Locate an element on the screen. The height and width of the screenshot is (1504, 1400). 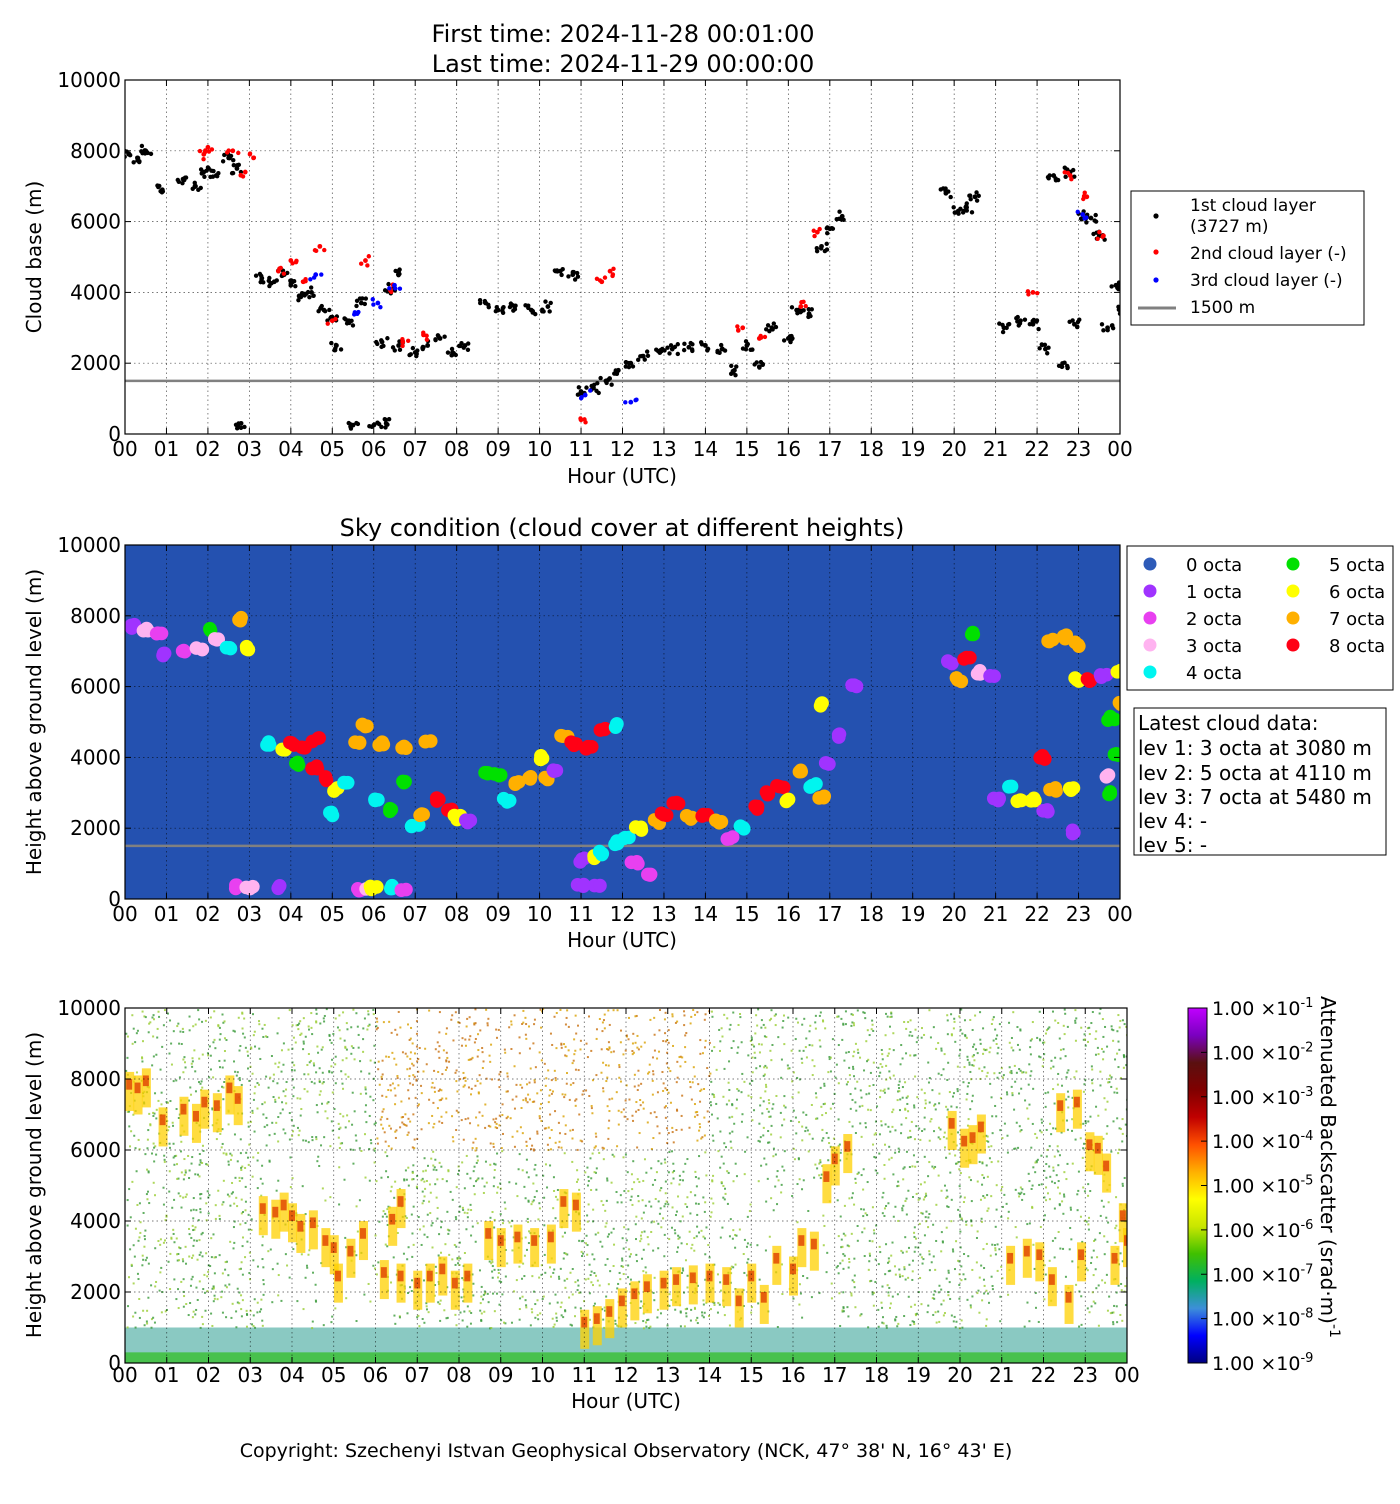
latest-cloud-level-3: lev 3: 7 octa at 5480 m is located at coordinates (1255, 797).